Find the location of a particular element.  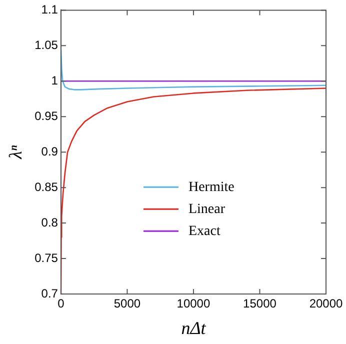

y-tick-label: 0.7 is located at coordinates (49, 293).